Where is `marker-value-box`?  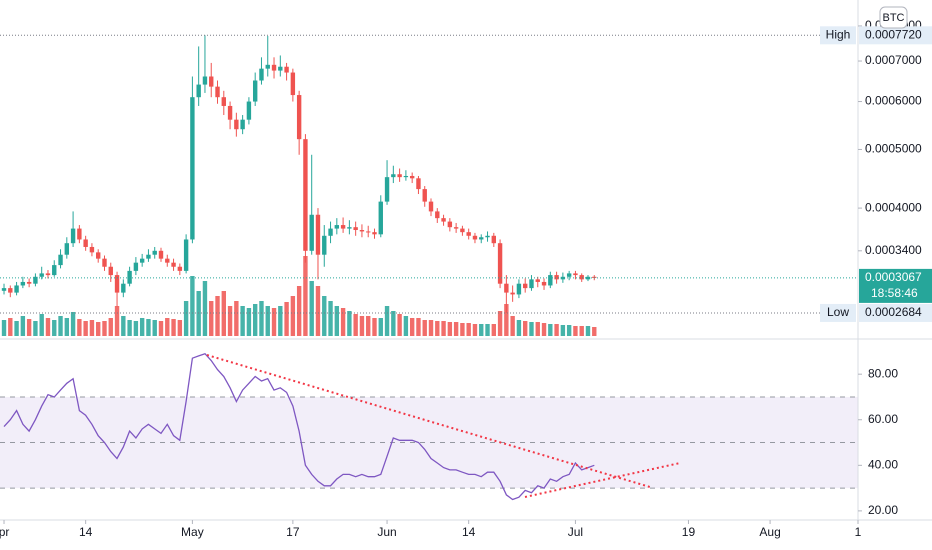 marker-value-box is located at coordinates (895, 312).